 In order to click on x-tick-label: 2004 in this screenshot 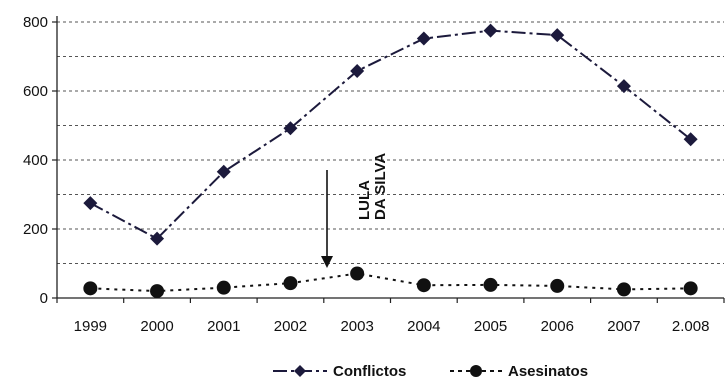, I will do `click(423, 326)`.